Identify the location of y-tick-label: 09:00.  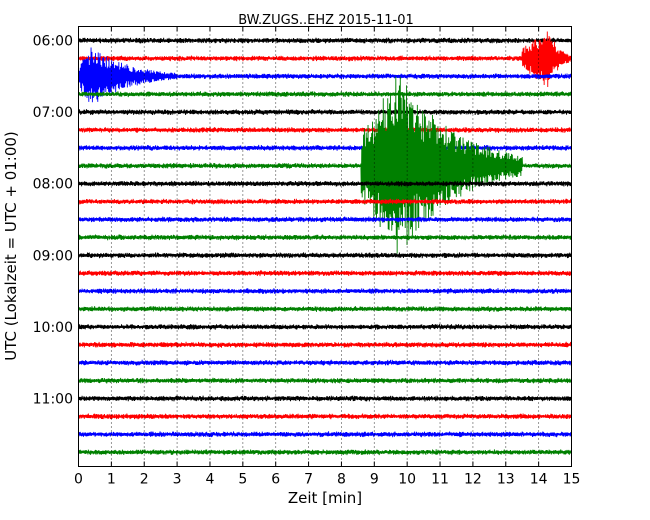
(53, 256).